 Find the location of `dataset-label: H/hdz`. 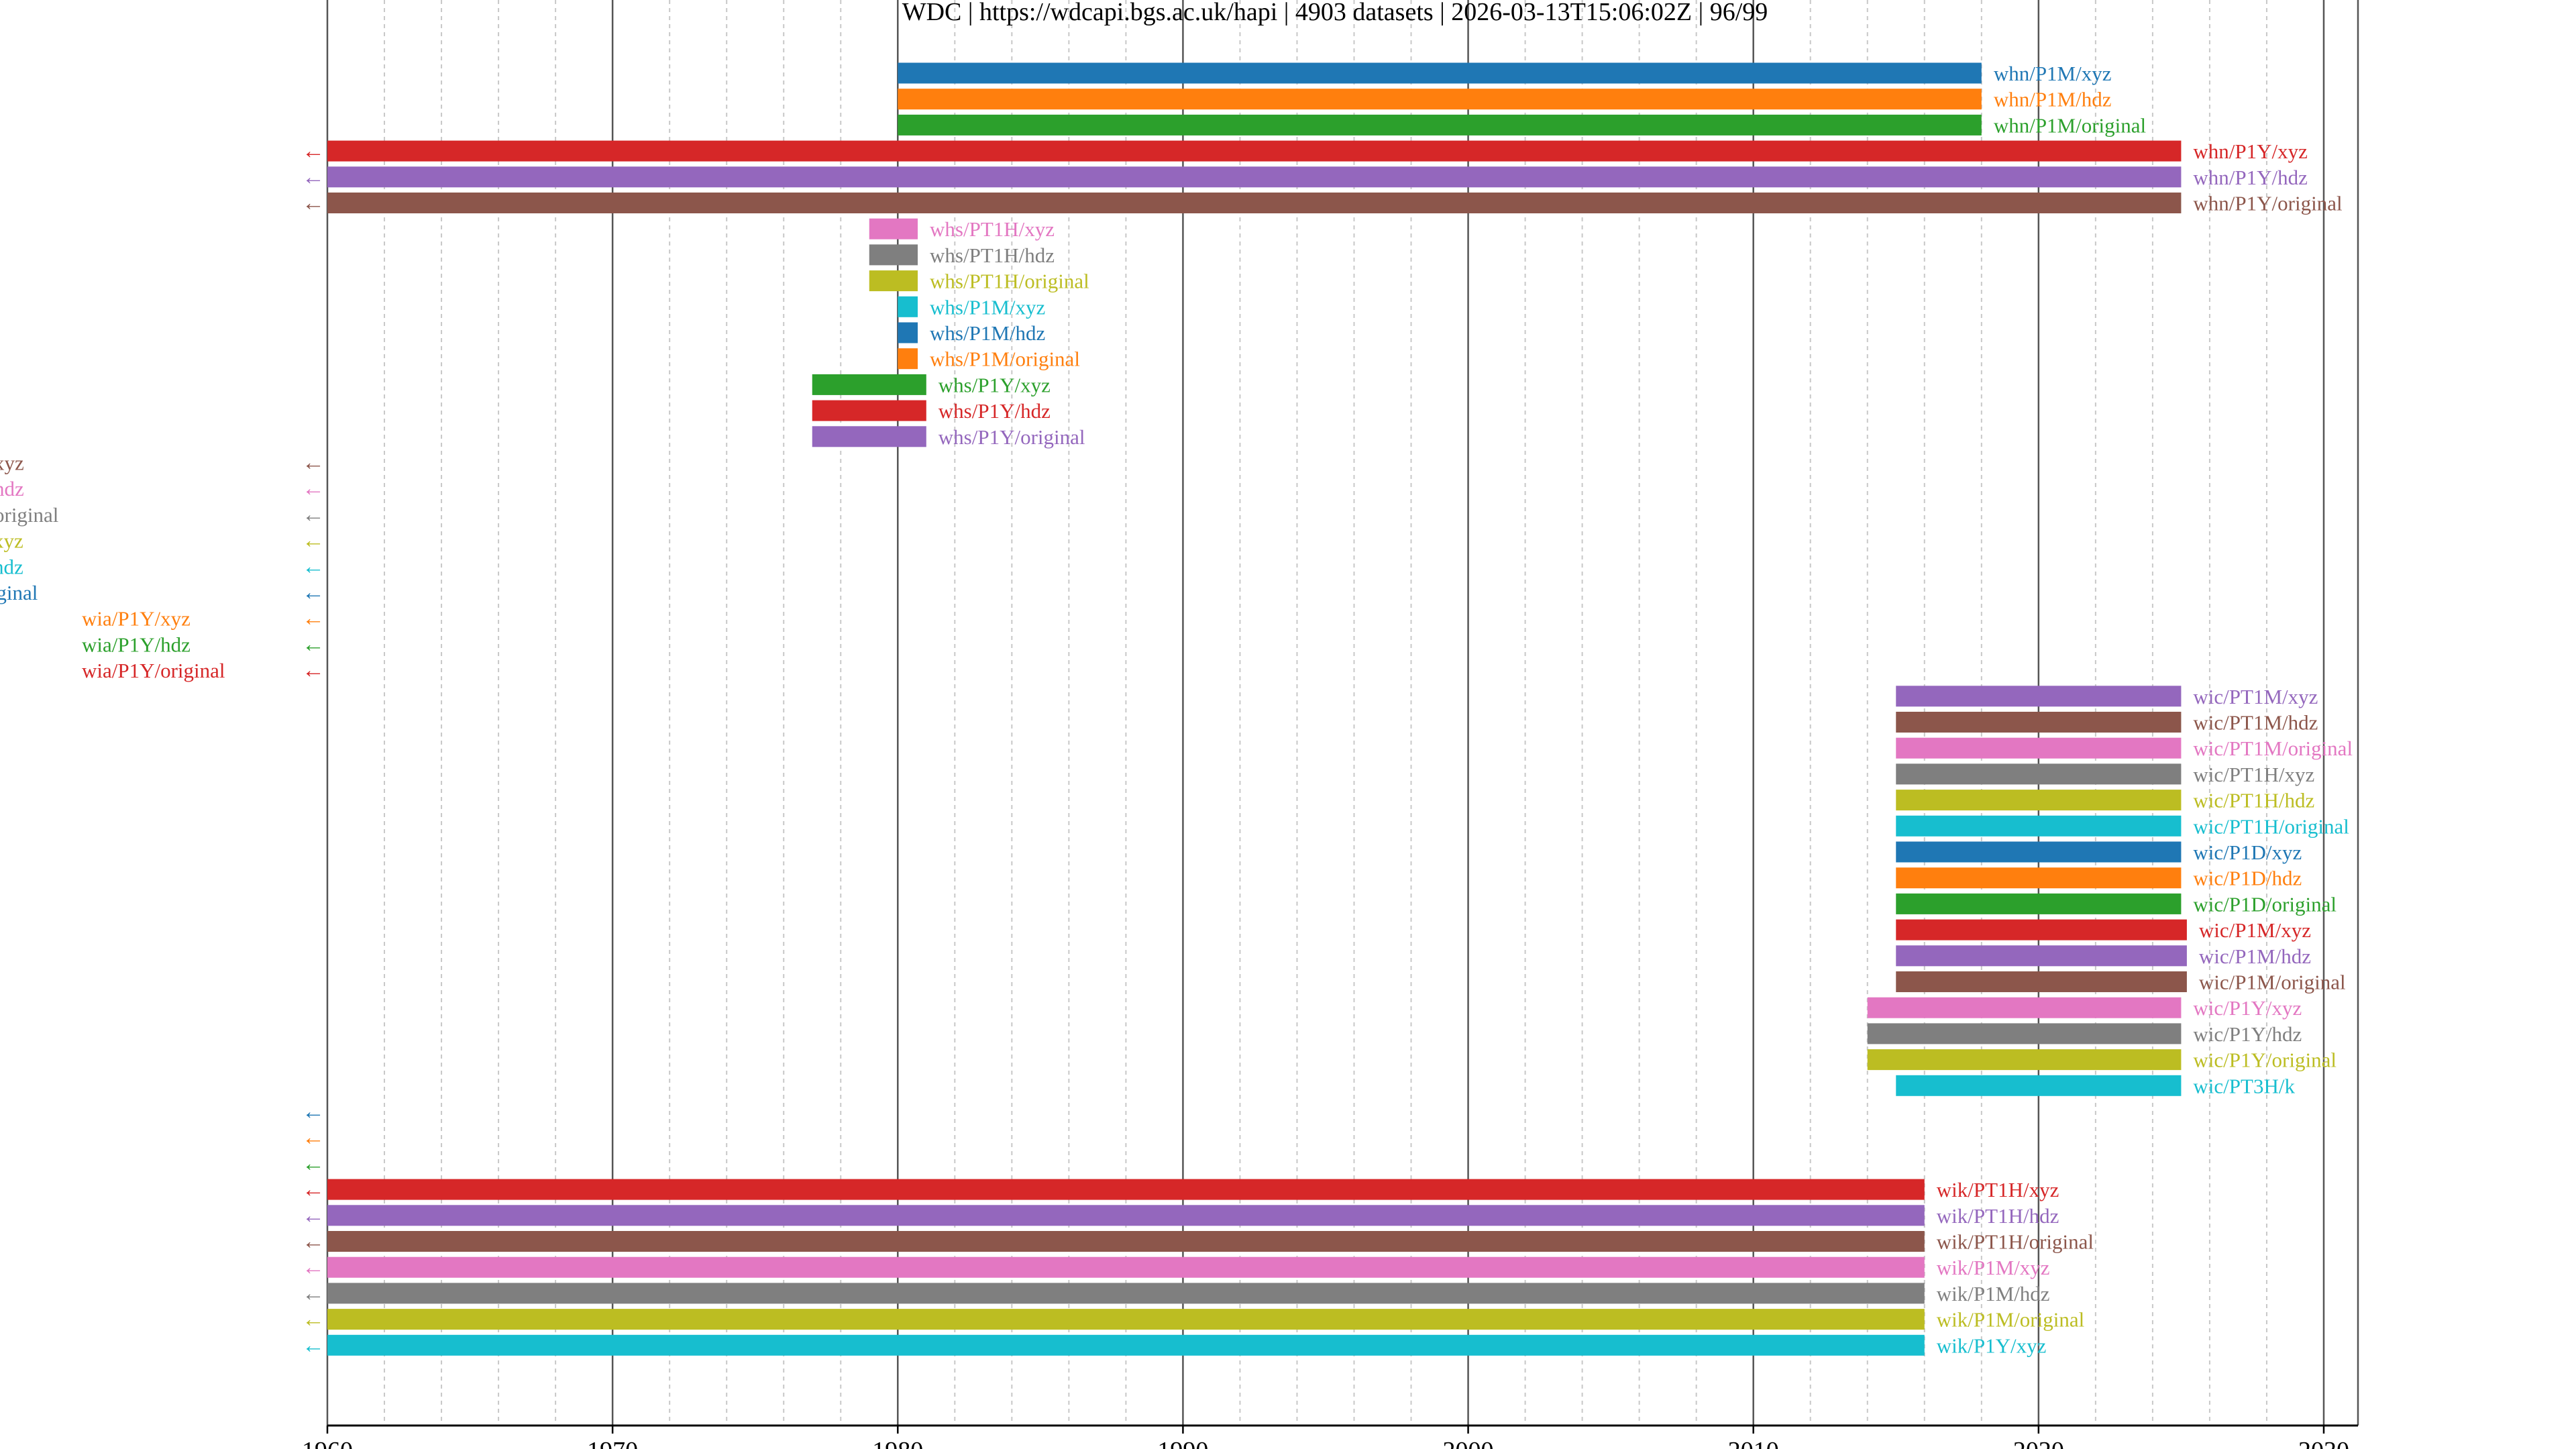

dataset-label: H/hdz is located at coordinates (12, 488).